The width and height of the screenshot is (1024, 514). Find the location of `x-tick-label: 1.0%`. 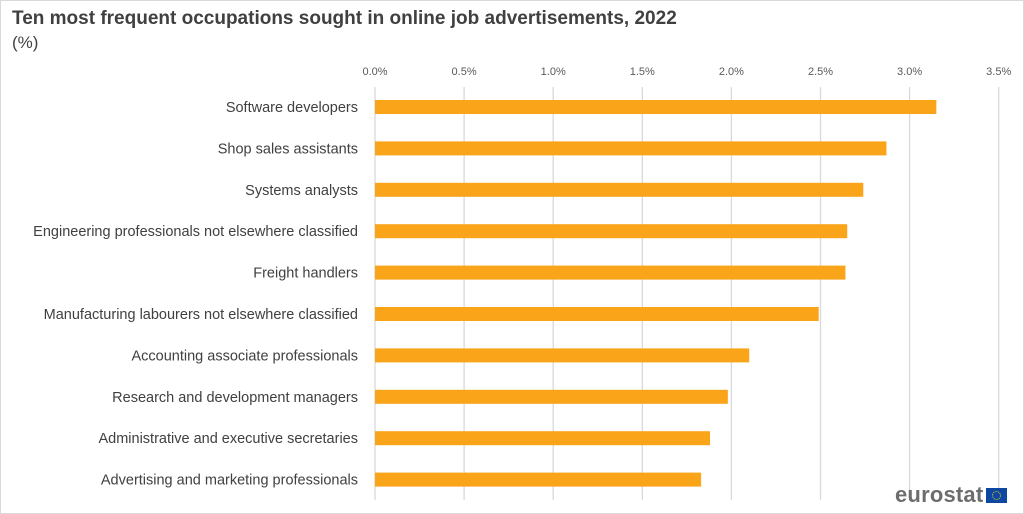

x-tick-label: 1.0% is located at coordinates (553, 72).